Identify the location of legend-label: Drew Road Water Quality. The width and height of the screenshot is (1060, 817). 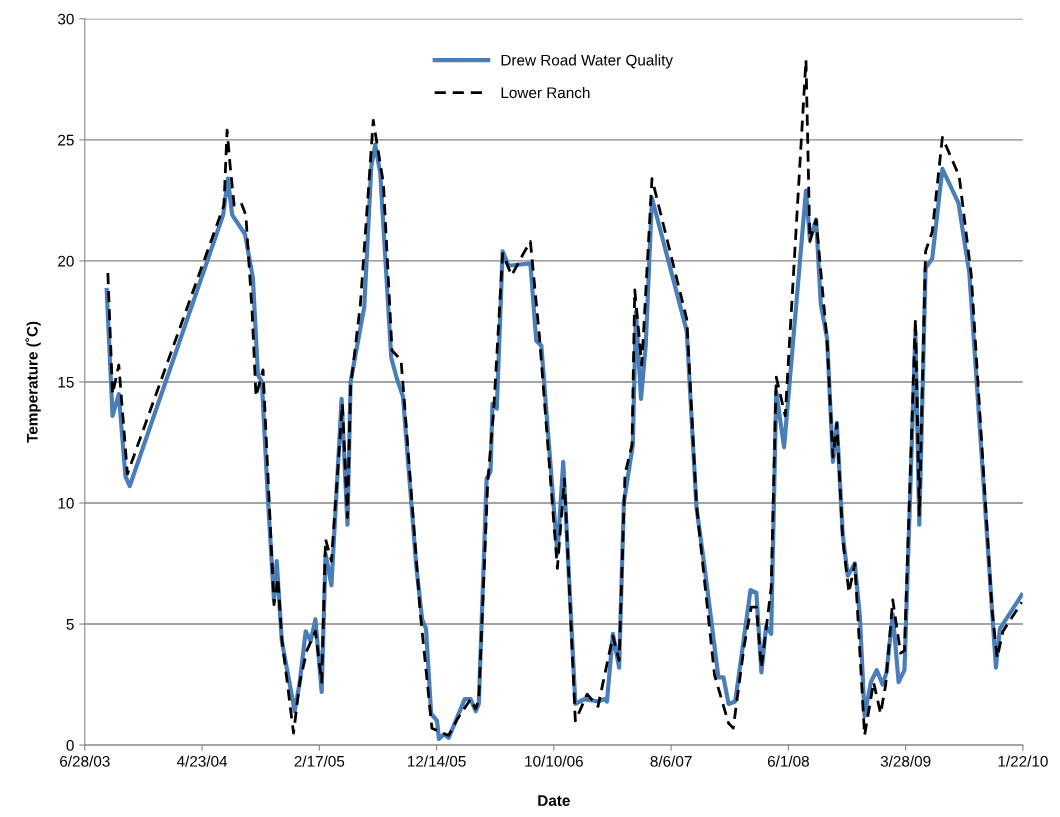
(587, 61).